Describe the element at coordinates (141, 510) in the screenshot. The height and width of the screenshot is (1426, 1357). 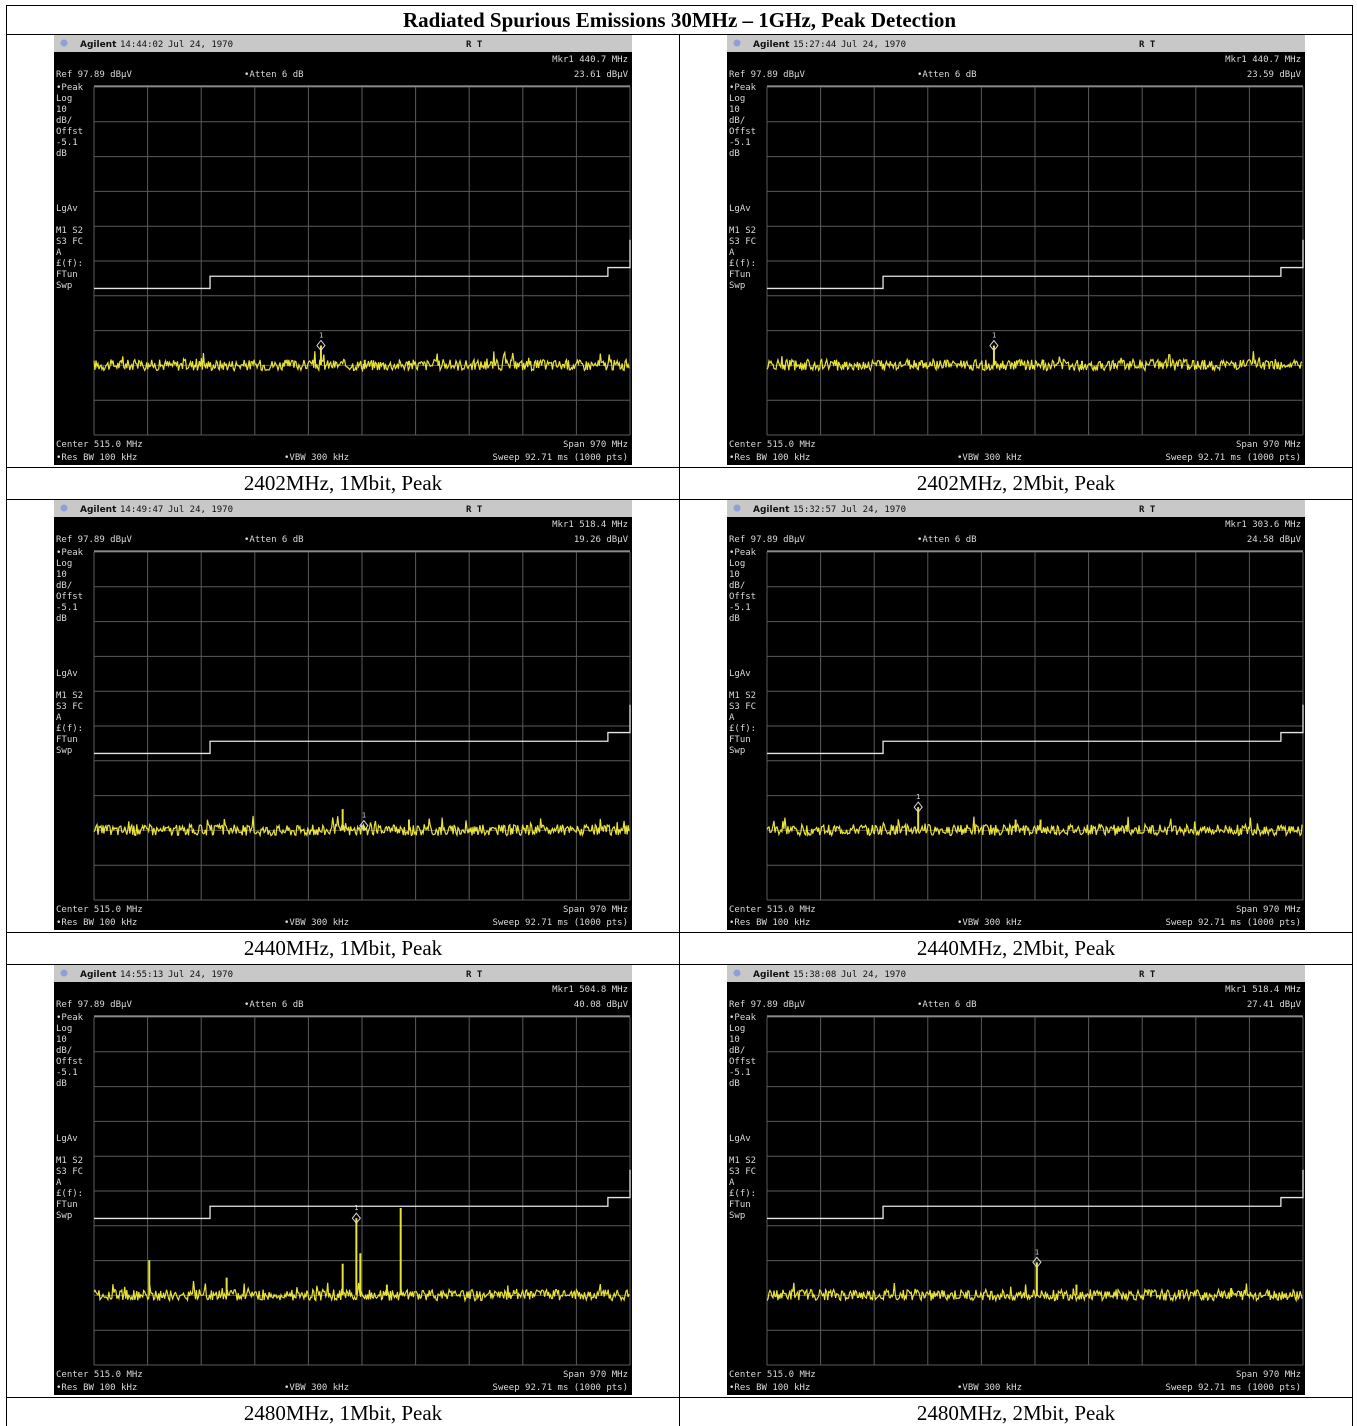
I see `timestamp: 14:49:47` at that location.